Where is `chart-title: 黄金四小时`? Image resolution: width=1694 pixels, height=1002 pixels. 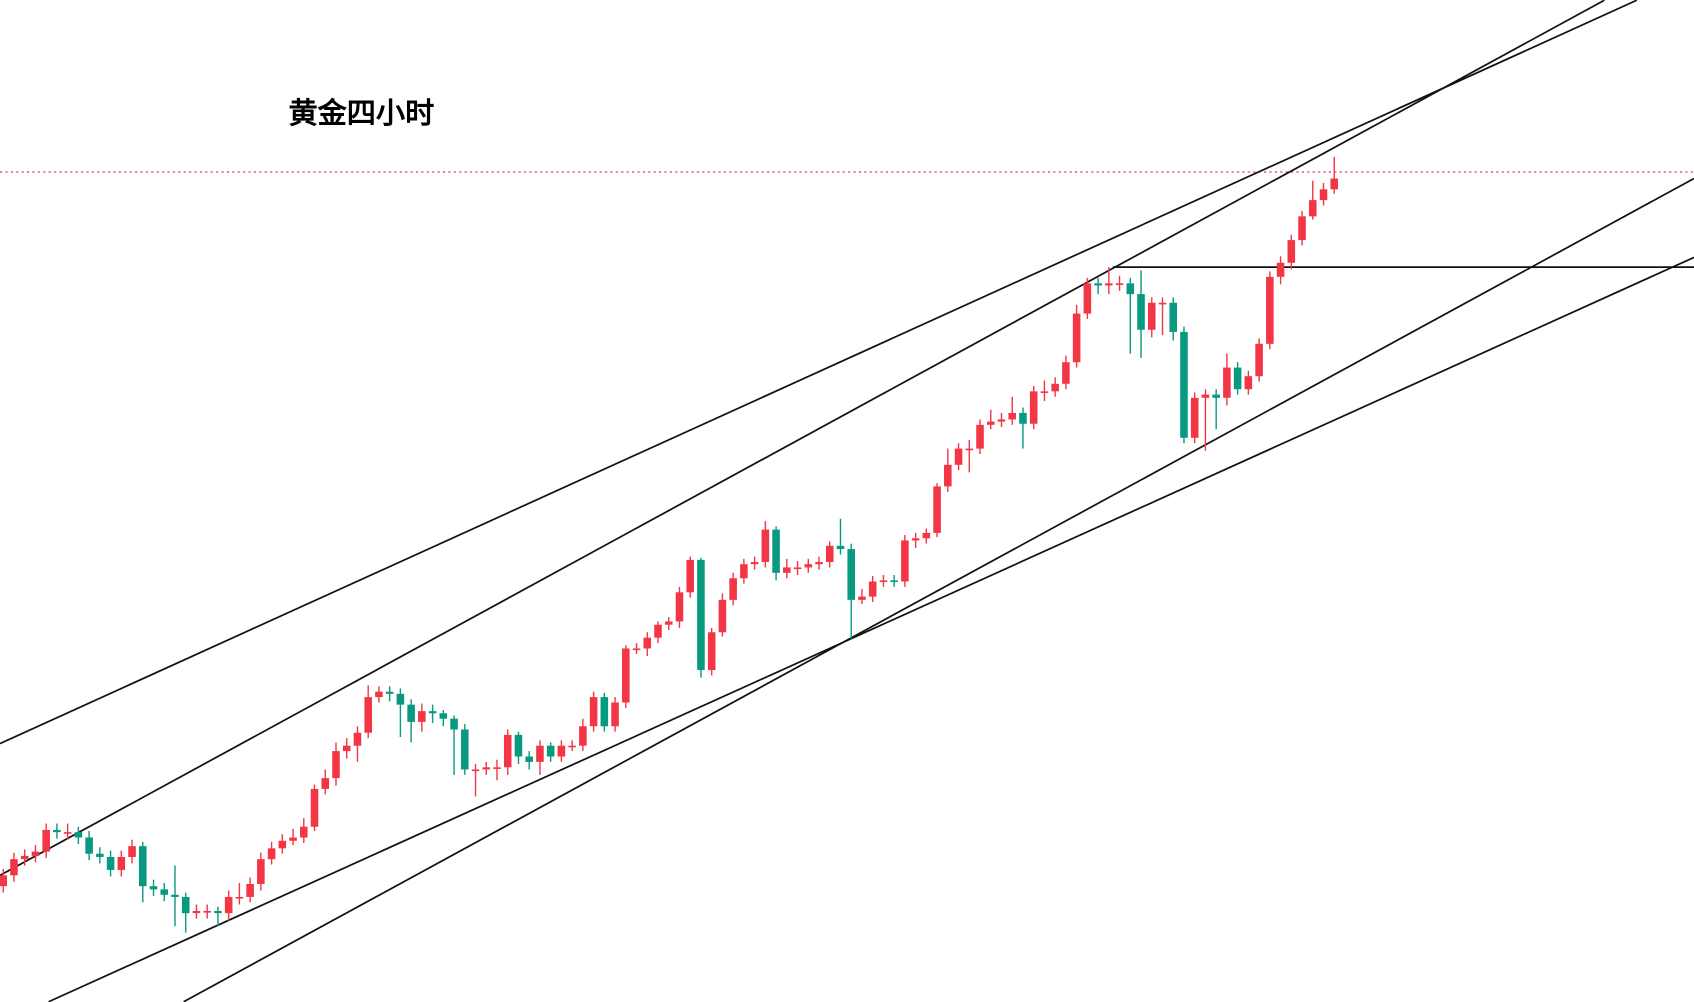
chart-title: 黄金四小时 is located at coordinates (361, 113).